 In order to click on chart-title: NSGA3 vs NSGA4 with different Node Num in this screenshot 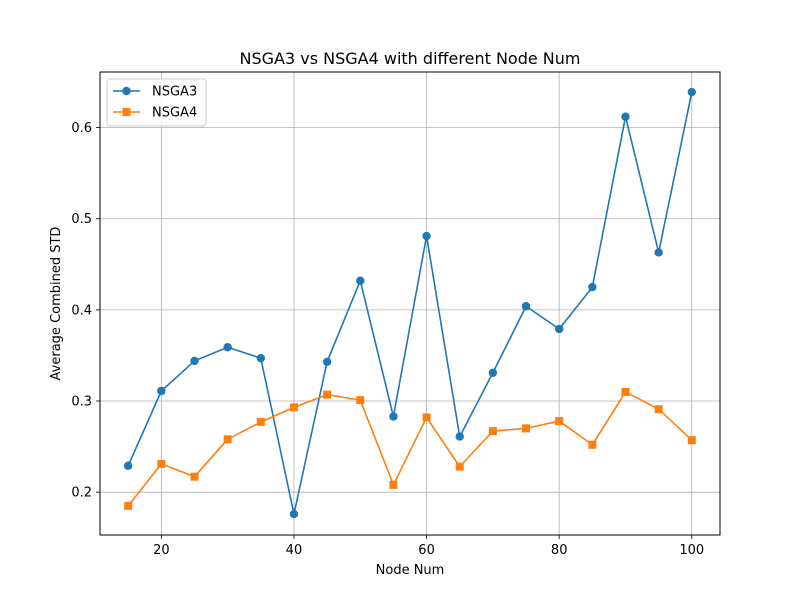, I will do `click(410, 58)`.